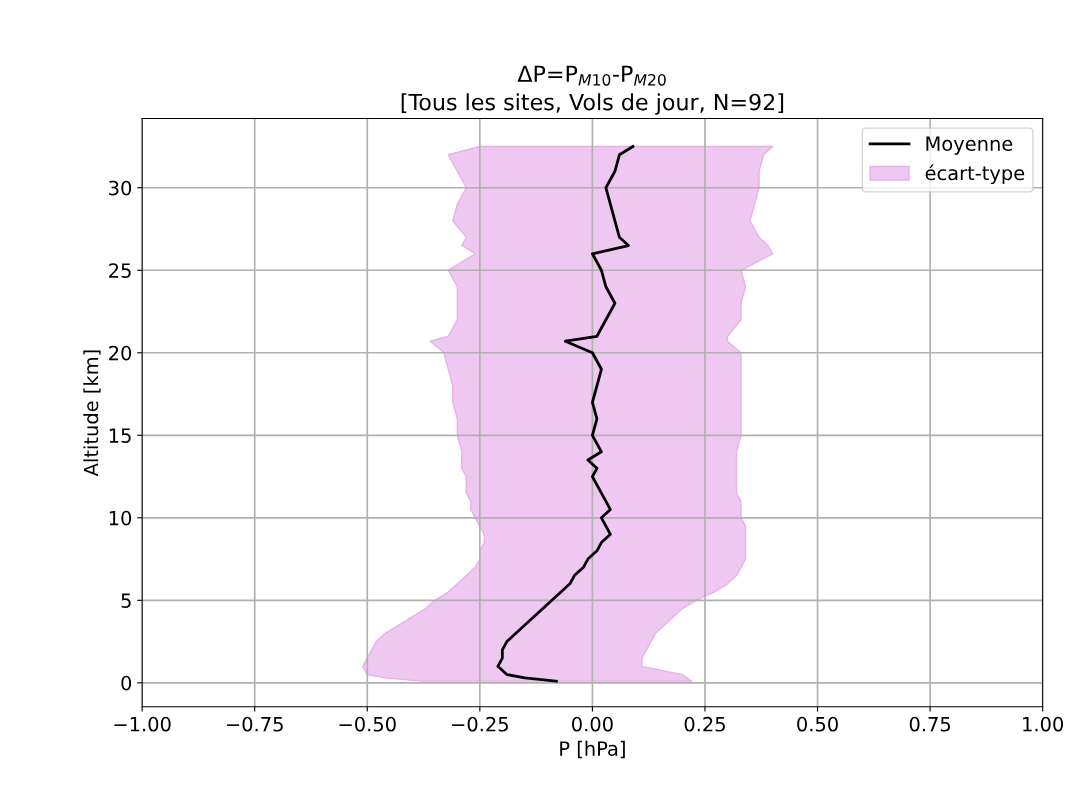 This screenshot has height=795, width=1085. What do you see at coordinates (126, 600) in the screenshot?
I see `y-tick-label: 5` at bounding box center [126, 600].